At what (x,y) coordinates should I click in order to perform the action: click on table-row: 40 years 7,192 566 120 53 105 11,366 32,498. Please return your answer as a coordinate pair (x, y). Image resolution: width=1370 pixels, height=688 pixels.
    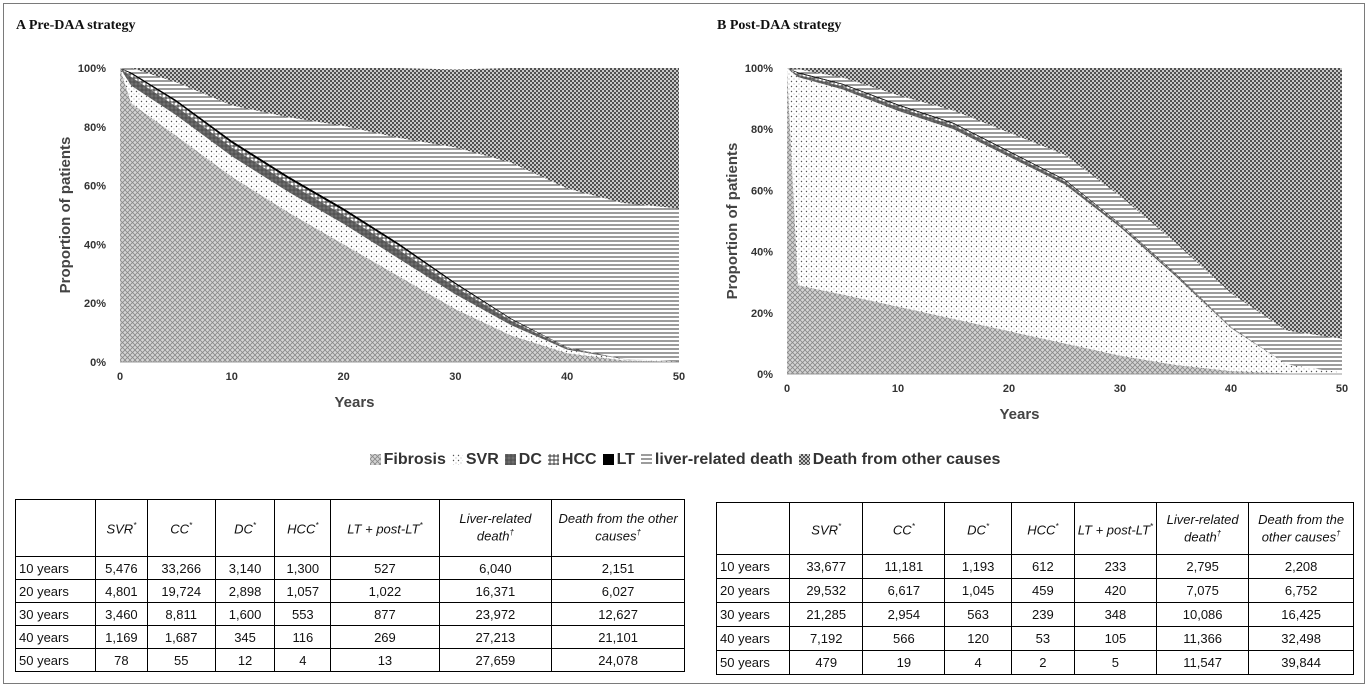
    Looking at the image, I should click on (1034, 638).